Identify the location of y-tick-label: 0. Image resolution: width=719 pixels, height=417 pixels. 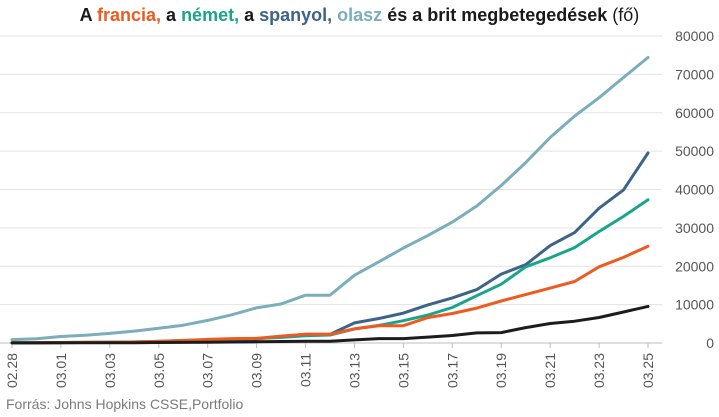
(710, 343).